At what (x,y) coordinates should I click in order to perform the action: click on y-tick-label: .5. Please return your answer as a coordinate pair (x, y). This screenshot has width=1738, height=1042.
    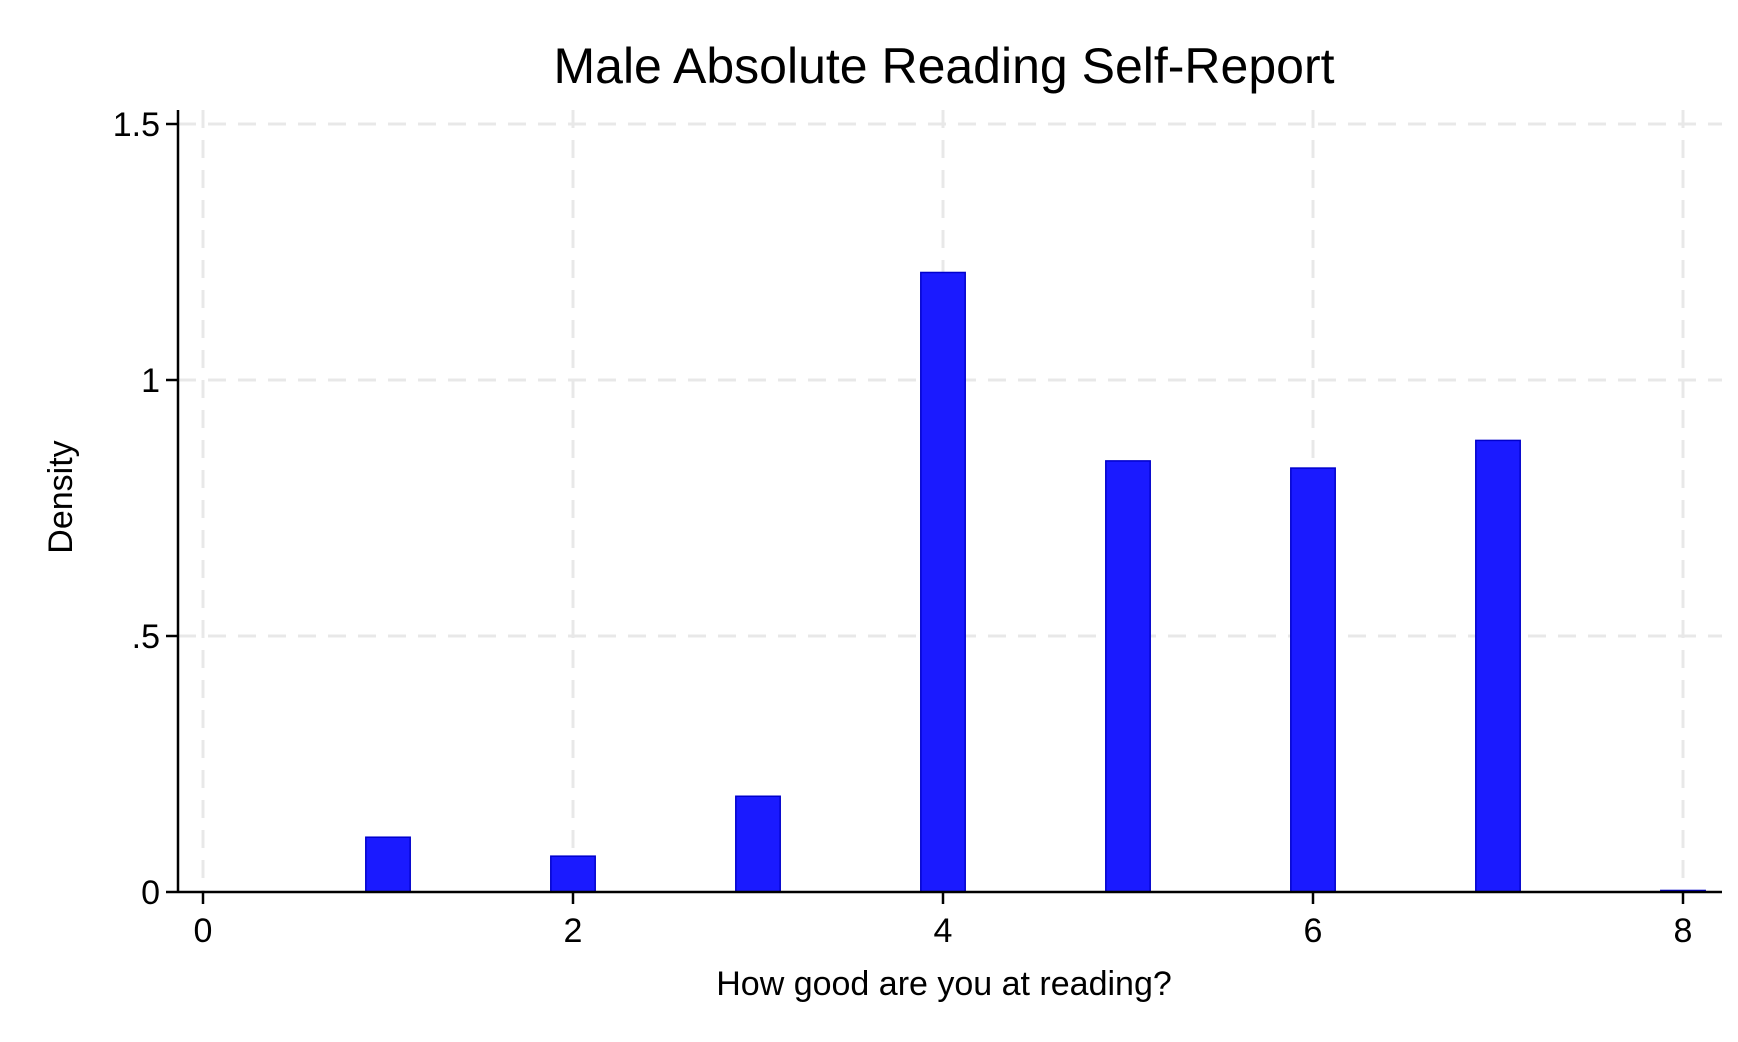
    Looking at the image, I should click on (146, 637).